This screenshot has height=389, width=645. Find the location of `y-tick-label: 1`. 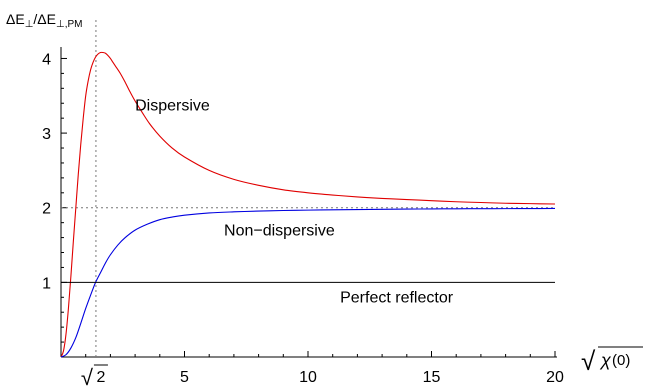

y-tick-label: 1 is located at coordinates (46, 283).